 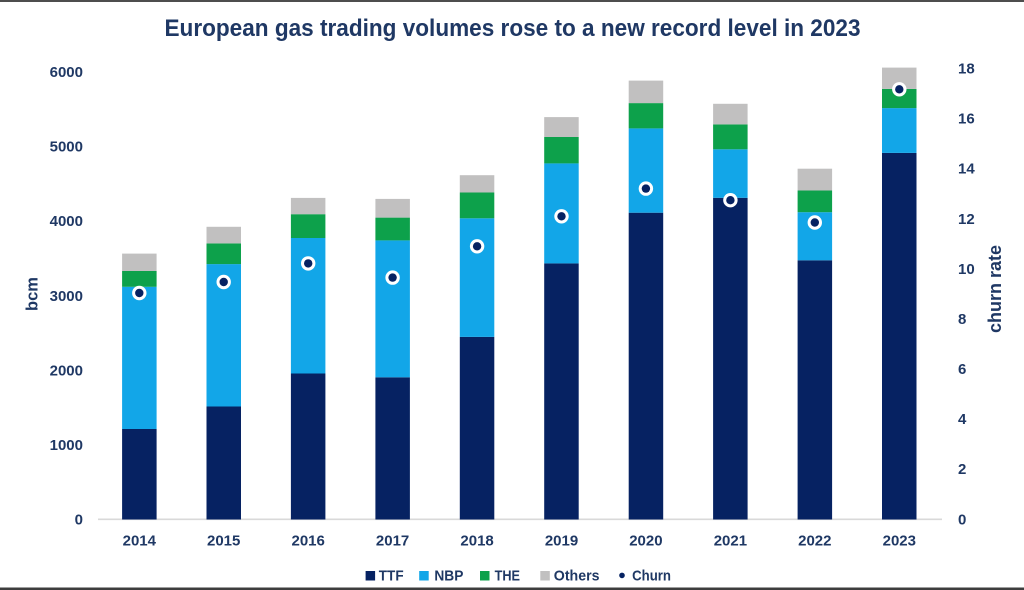 I want to click on svg-text: 2020, so click(x=645, y=541).